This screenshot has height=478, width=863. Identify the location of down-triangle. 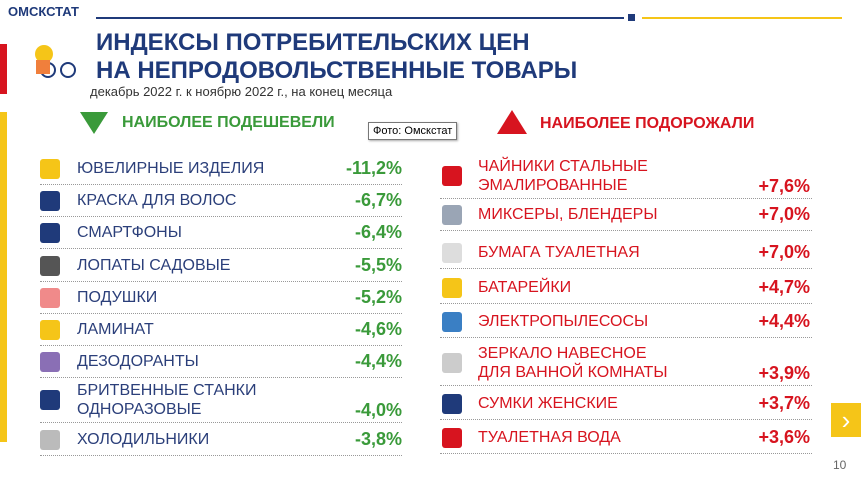
(94, 123).